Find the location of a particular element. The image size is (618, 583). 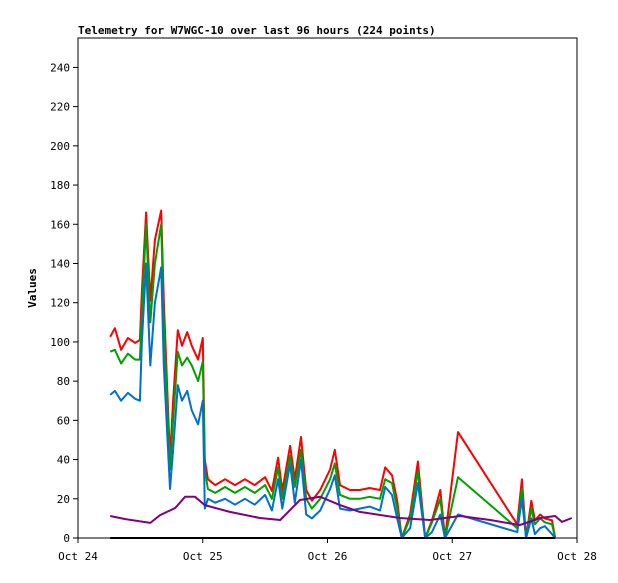

y-tick-label: 140 is located at coordinates (60, 263).